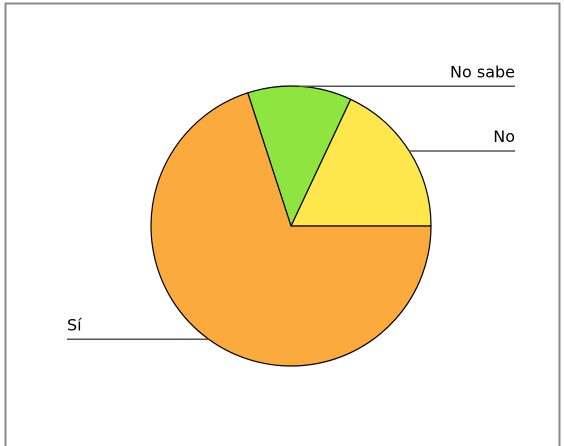 Image resolution: width=565 pixels, height=446 pixels. I want to click on slice-label: No sabe, so click(482, 71).